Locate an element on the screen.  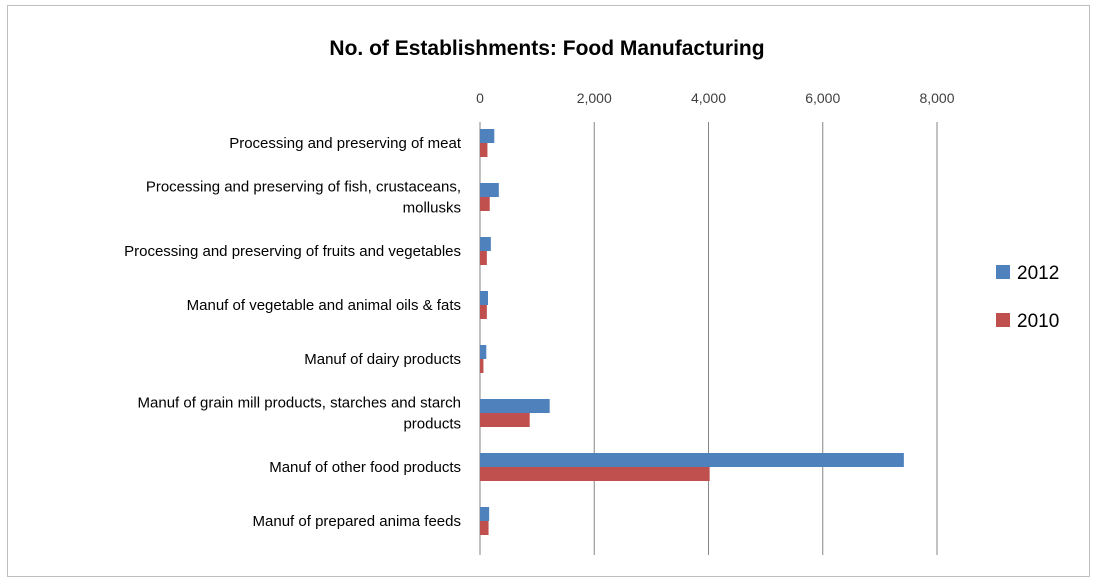
category-label: Manuf of dairy products is located at coordinates (382, 359).